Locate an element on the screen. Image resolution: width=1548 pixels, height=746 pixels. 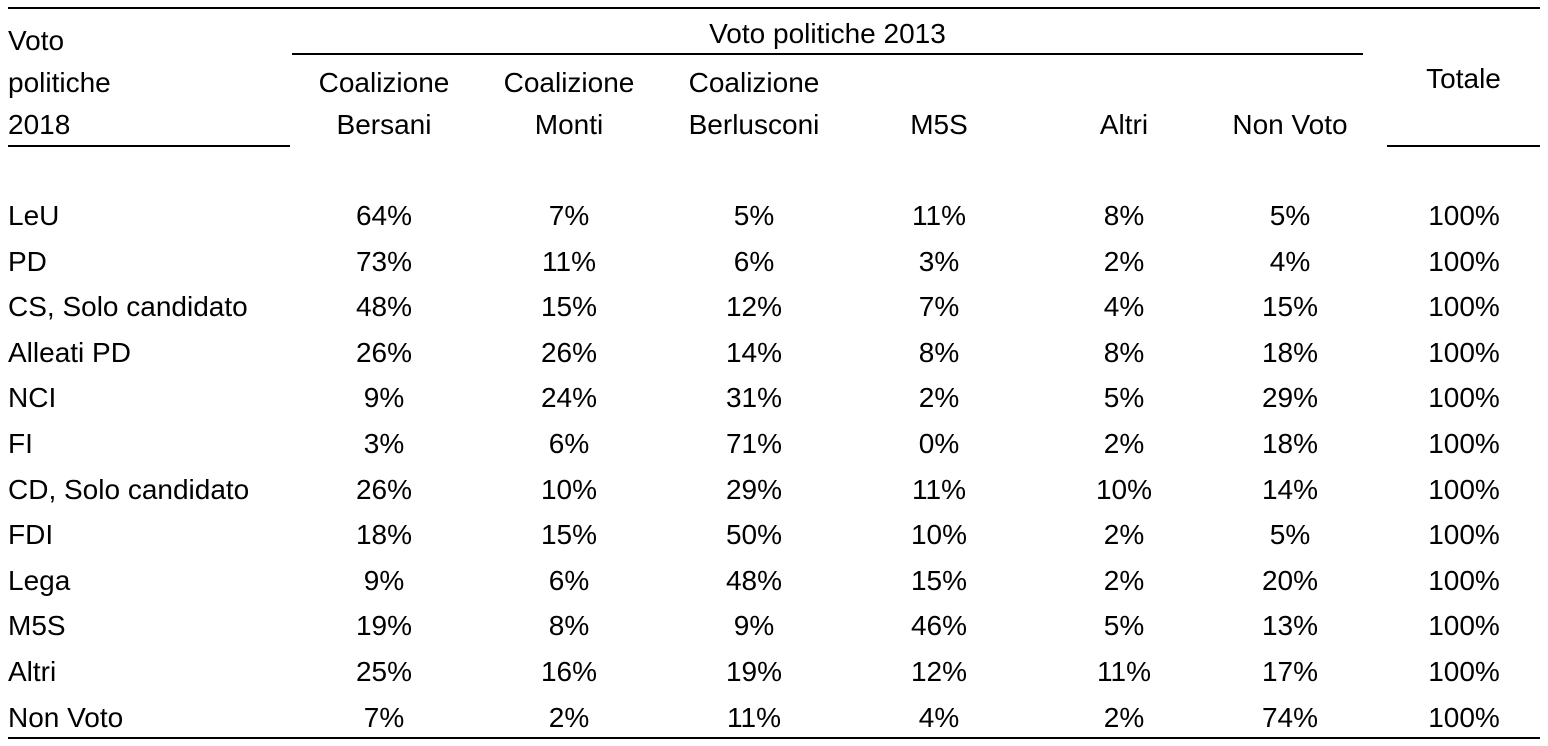
table-cell: 25% is located at coordinates (384, 671).